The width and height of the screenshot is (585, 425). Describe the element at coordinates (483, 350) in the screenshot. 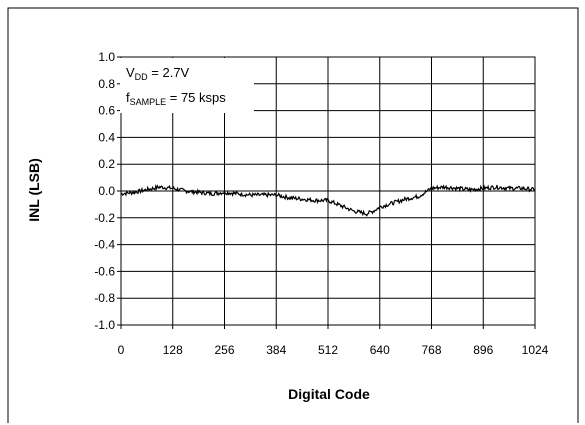

I see `x-tick-label: 896` at that location.